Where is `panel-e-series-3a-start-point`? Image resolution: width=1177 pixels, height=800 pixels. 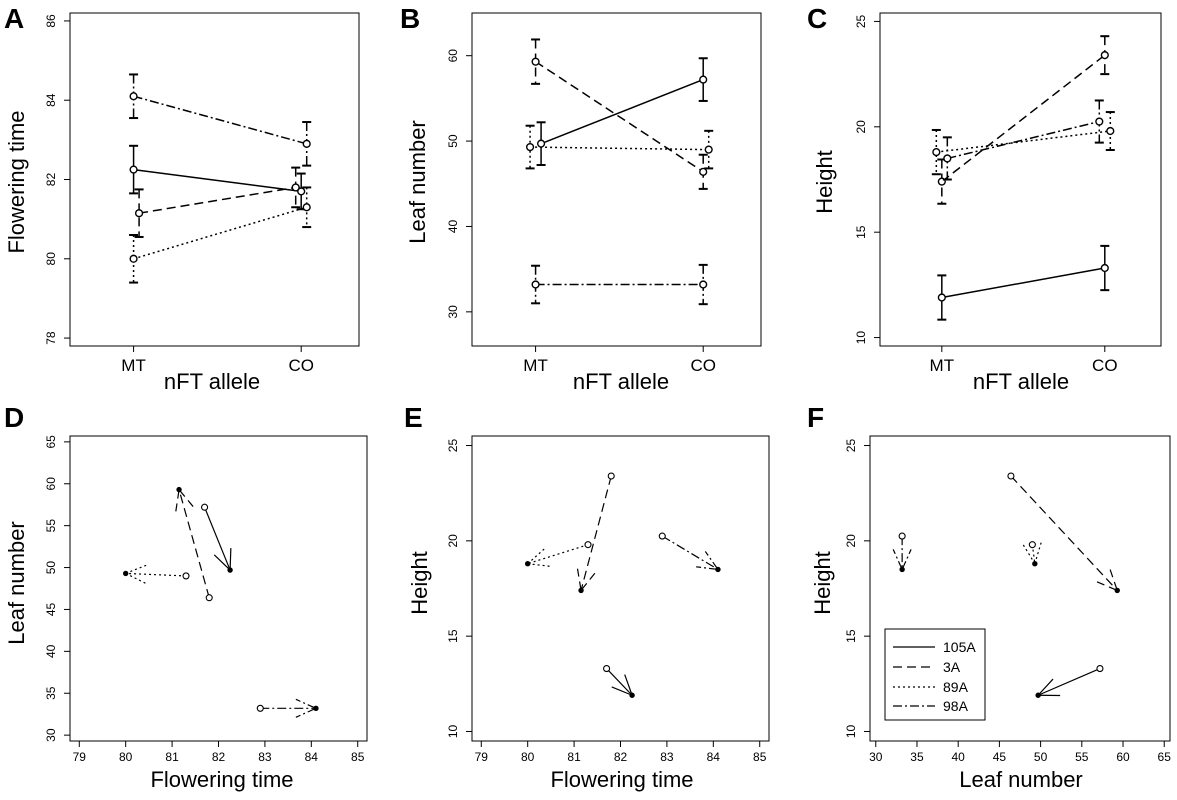
panel-e-series-3a-start-point is located at coordinates (611, 476).